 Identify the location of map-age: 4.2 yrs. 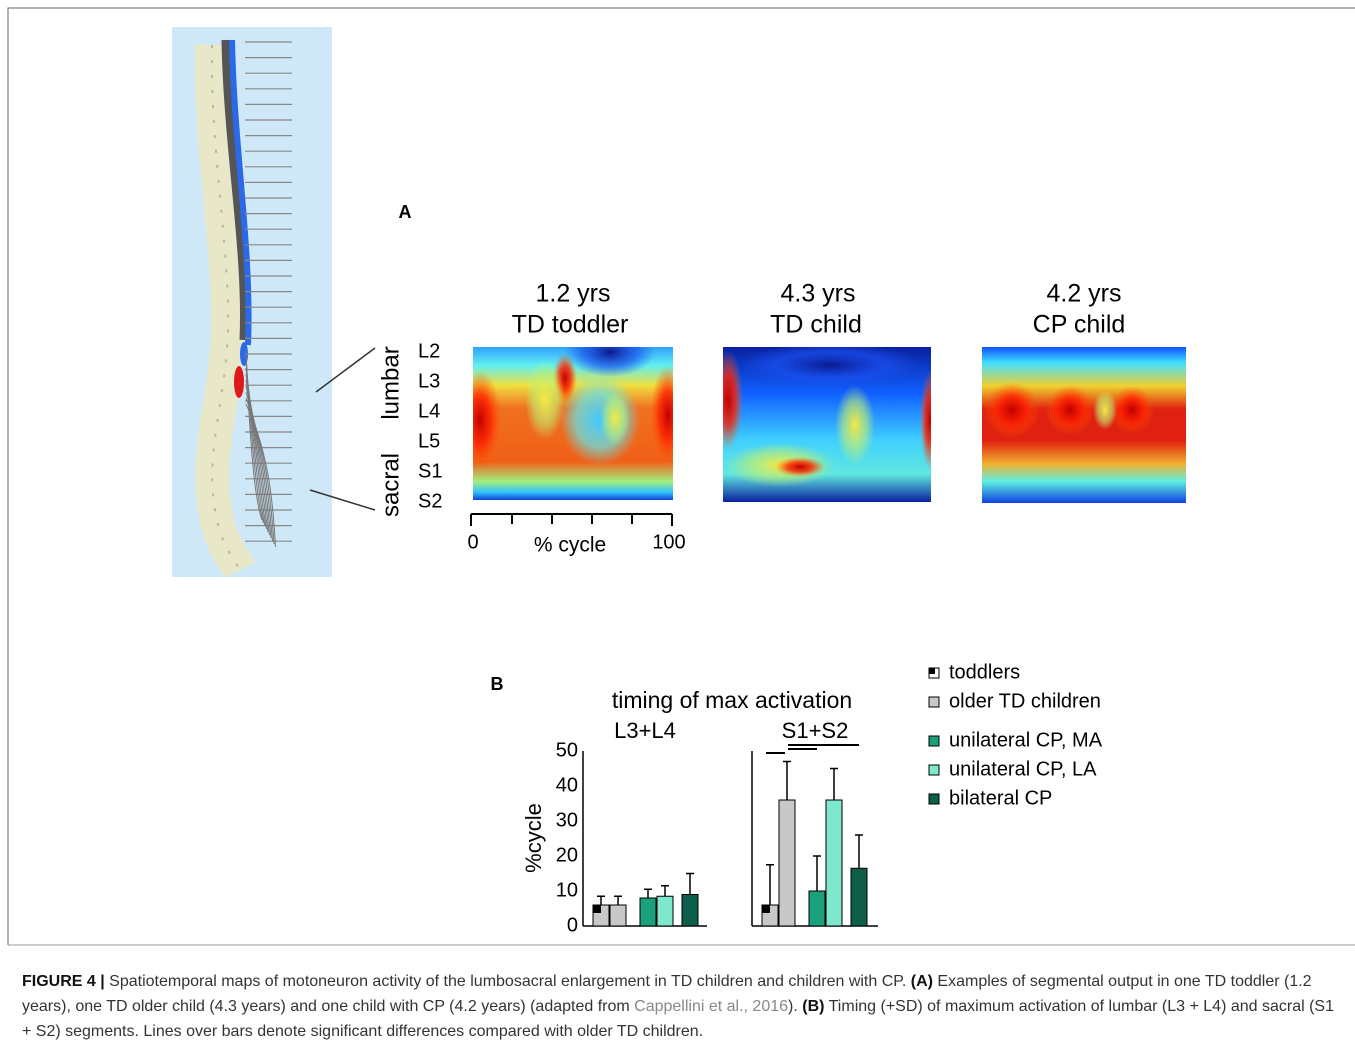
(1083, 294).